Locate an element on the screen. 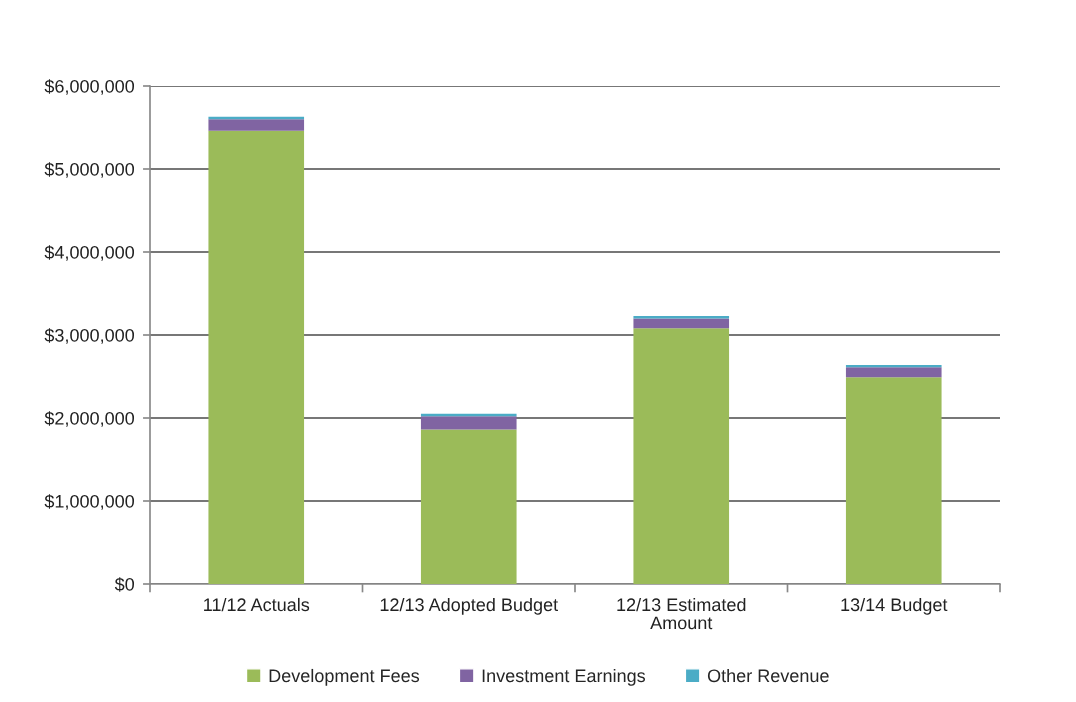 Image resolution: width=1076 pixels, height=702 pixels. x-tick-label: 12/13 Adopted Budget is located at coordinates (469, 606).